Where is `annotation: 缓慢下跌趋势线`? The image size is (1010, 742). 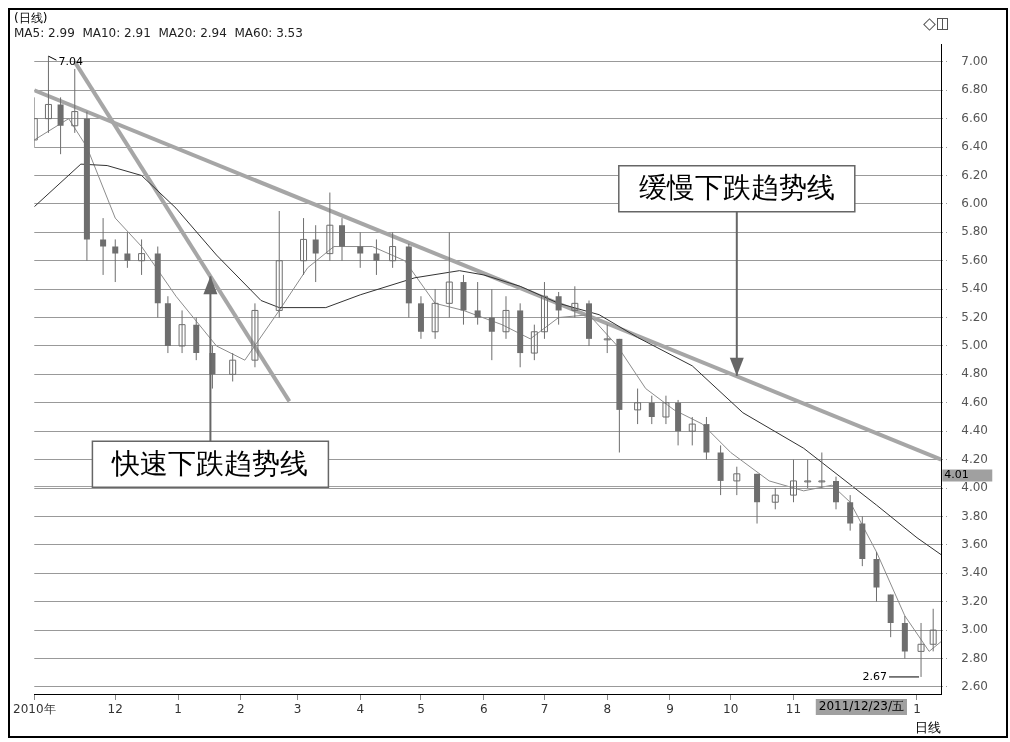
annotation: 缓慢下跌趋势线 is located at coordinates (736, 188).